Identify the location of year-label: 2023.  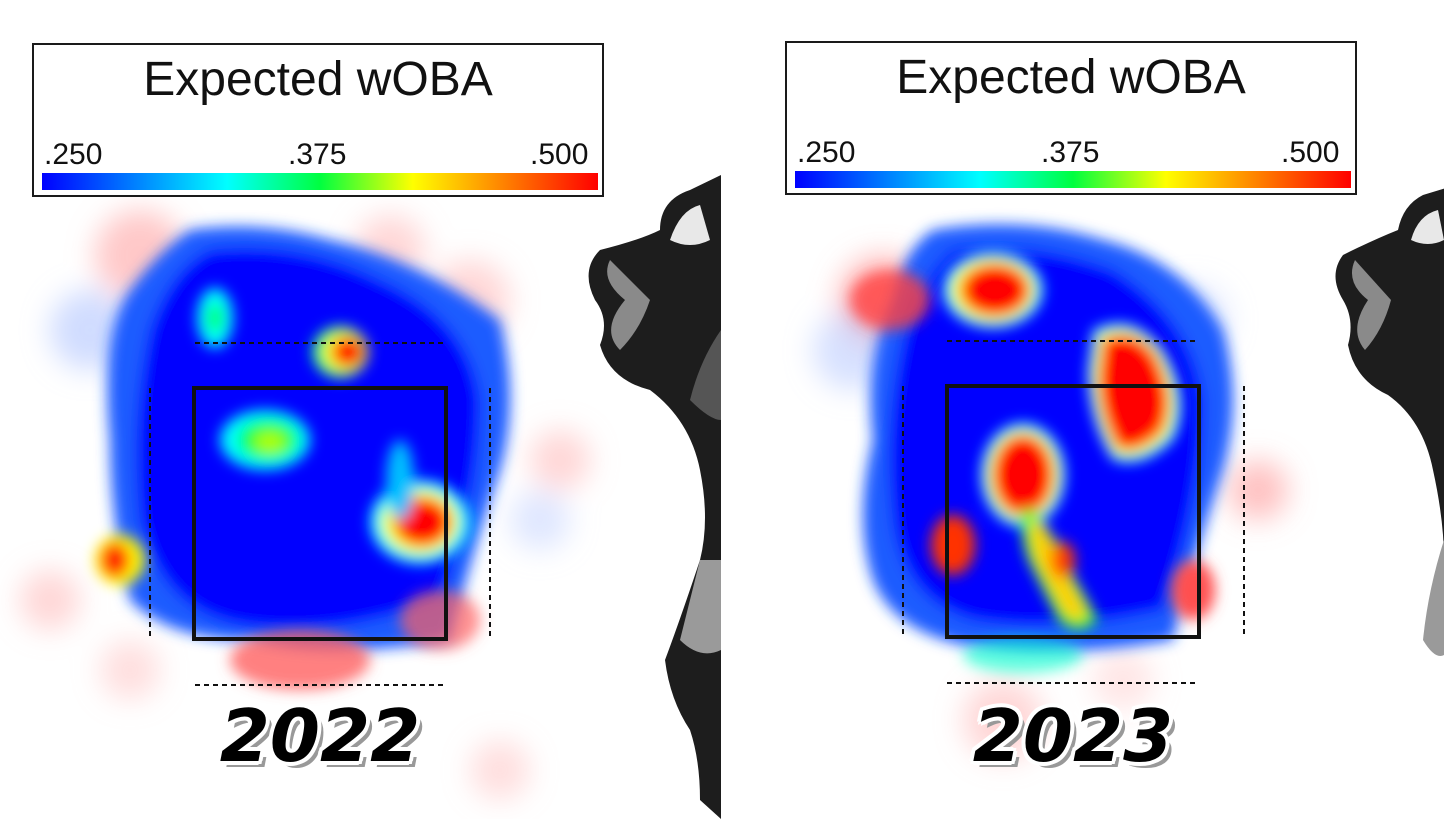
(1073, 736).